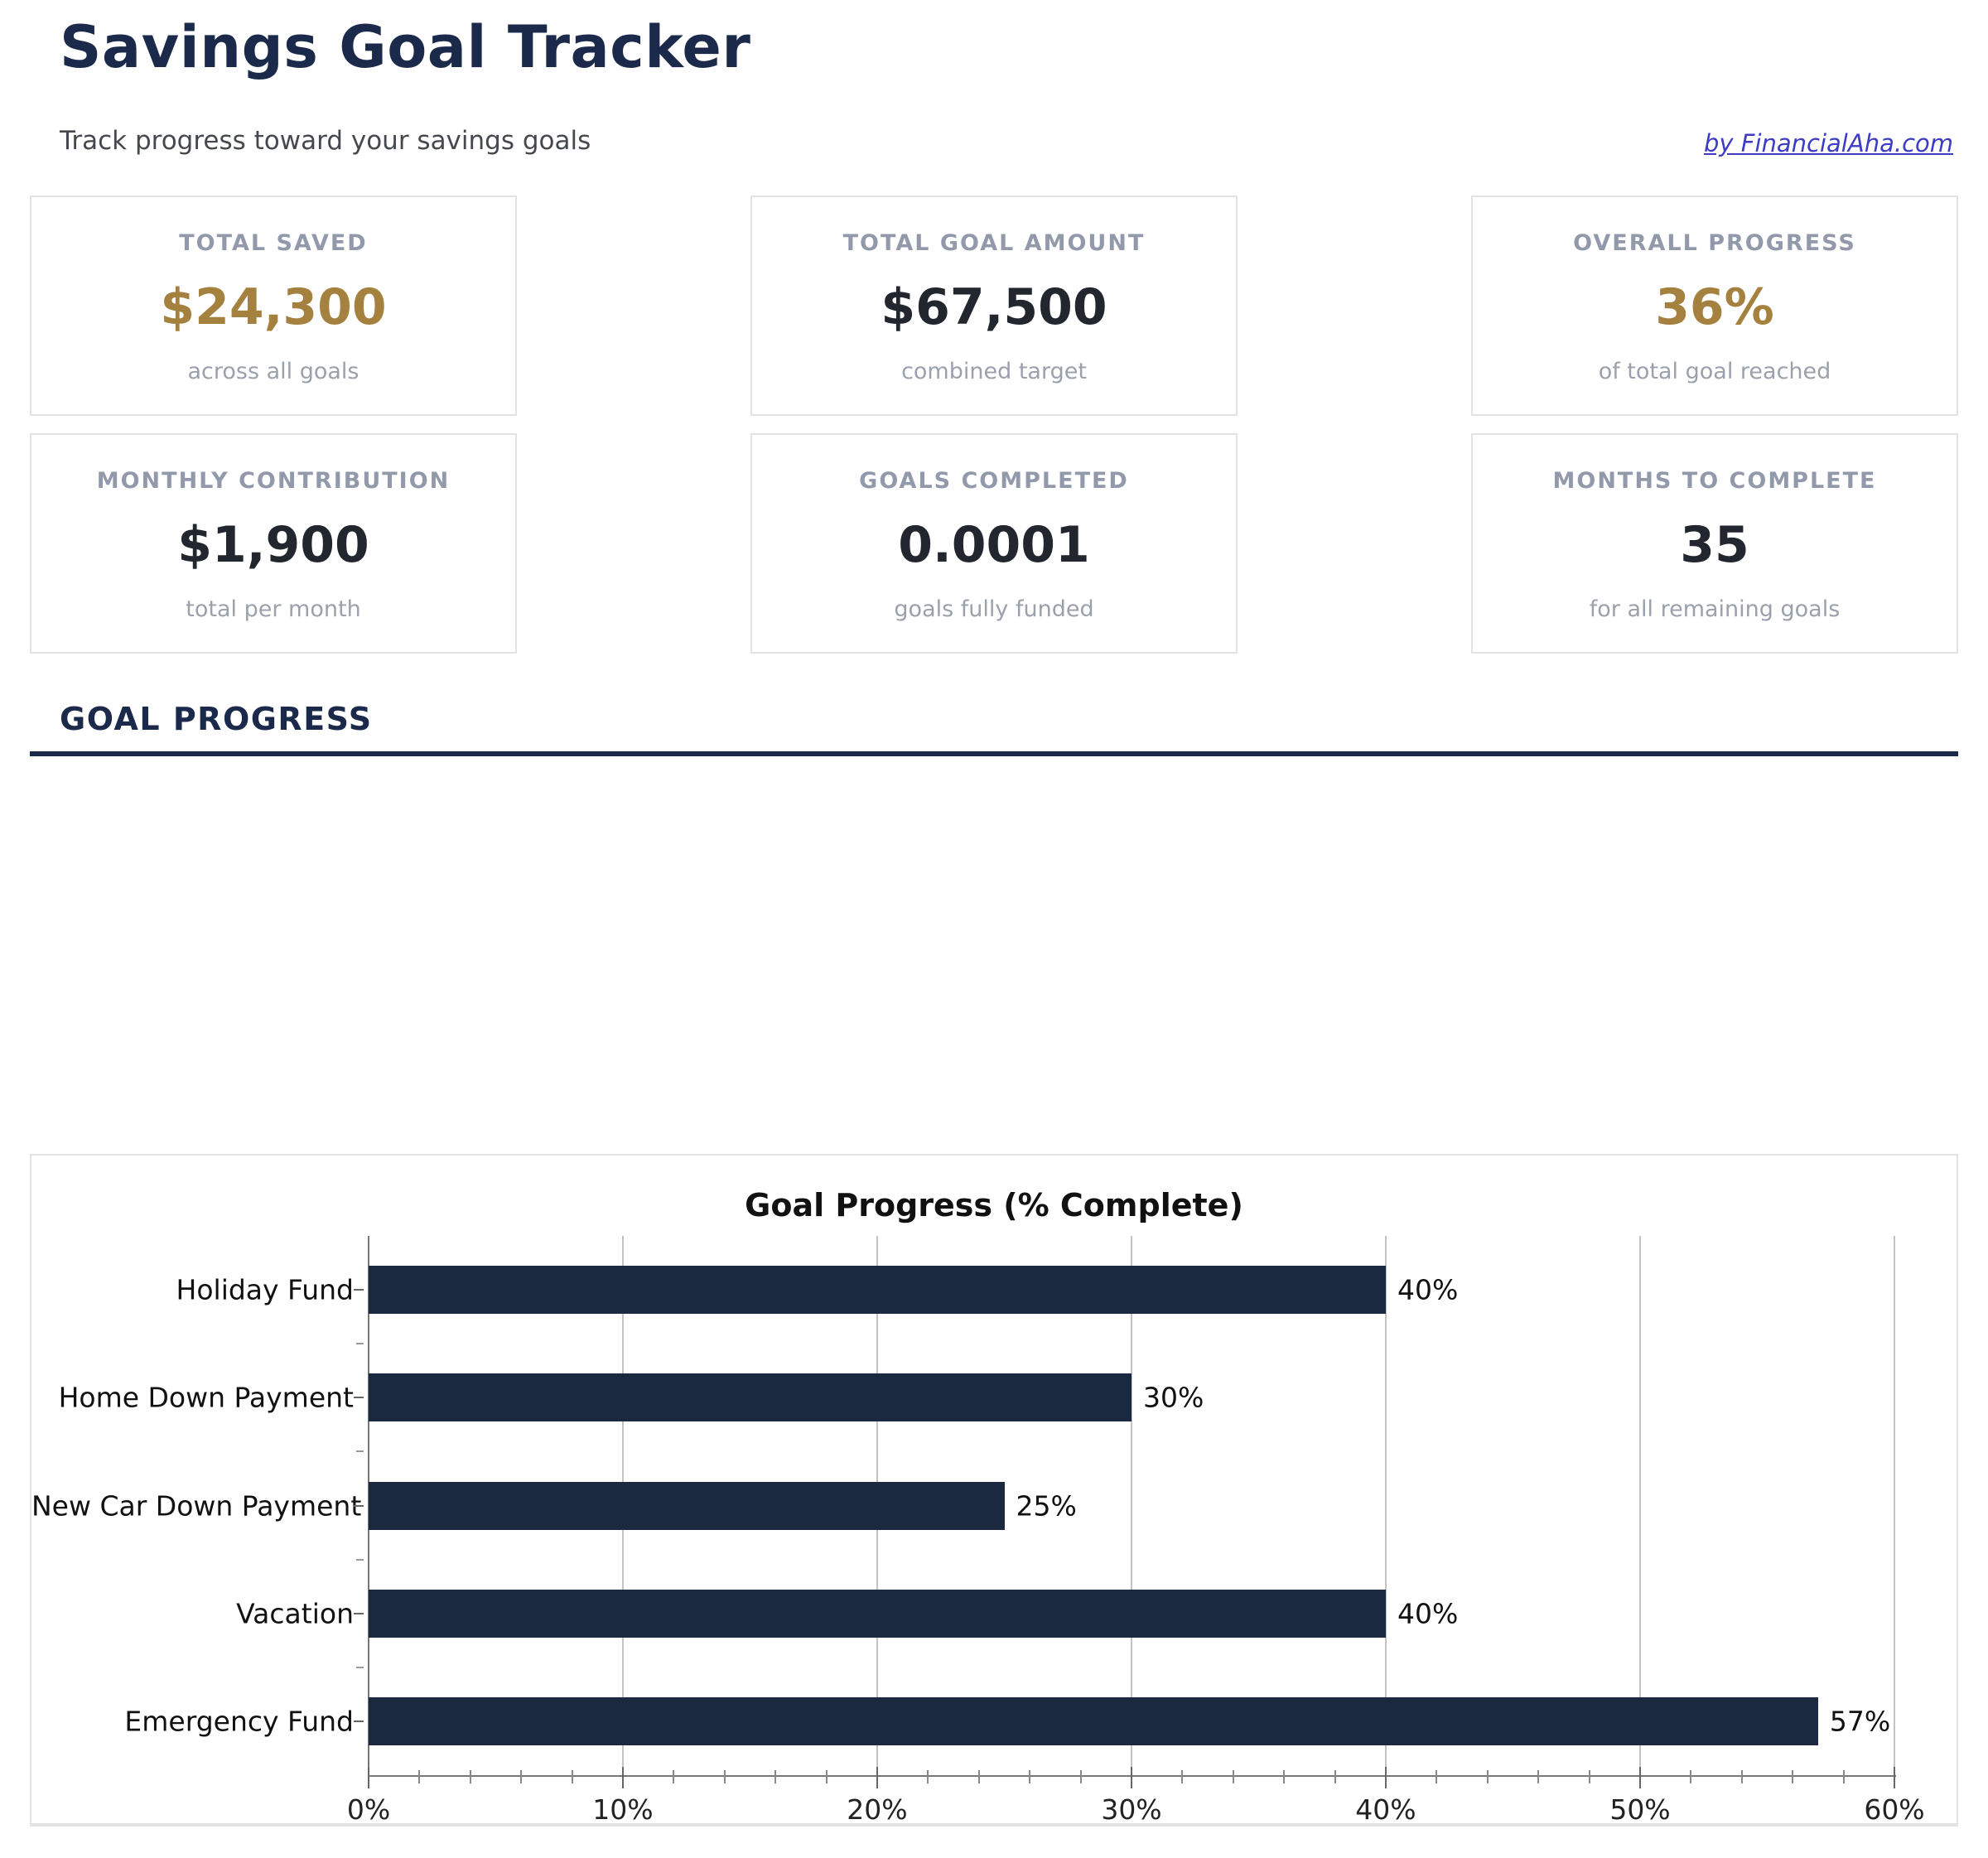 Image resolution: width=1988 pixels, height=1858 pixels. Describe the element at coordinates (206, 1397) in the screenshot. I see `category-label: Home Down Payment` at that location.